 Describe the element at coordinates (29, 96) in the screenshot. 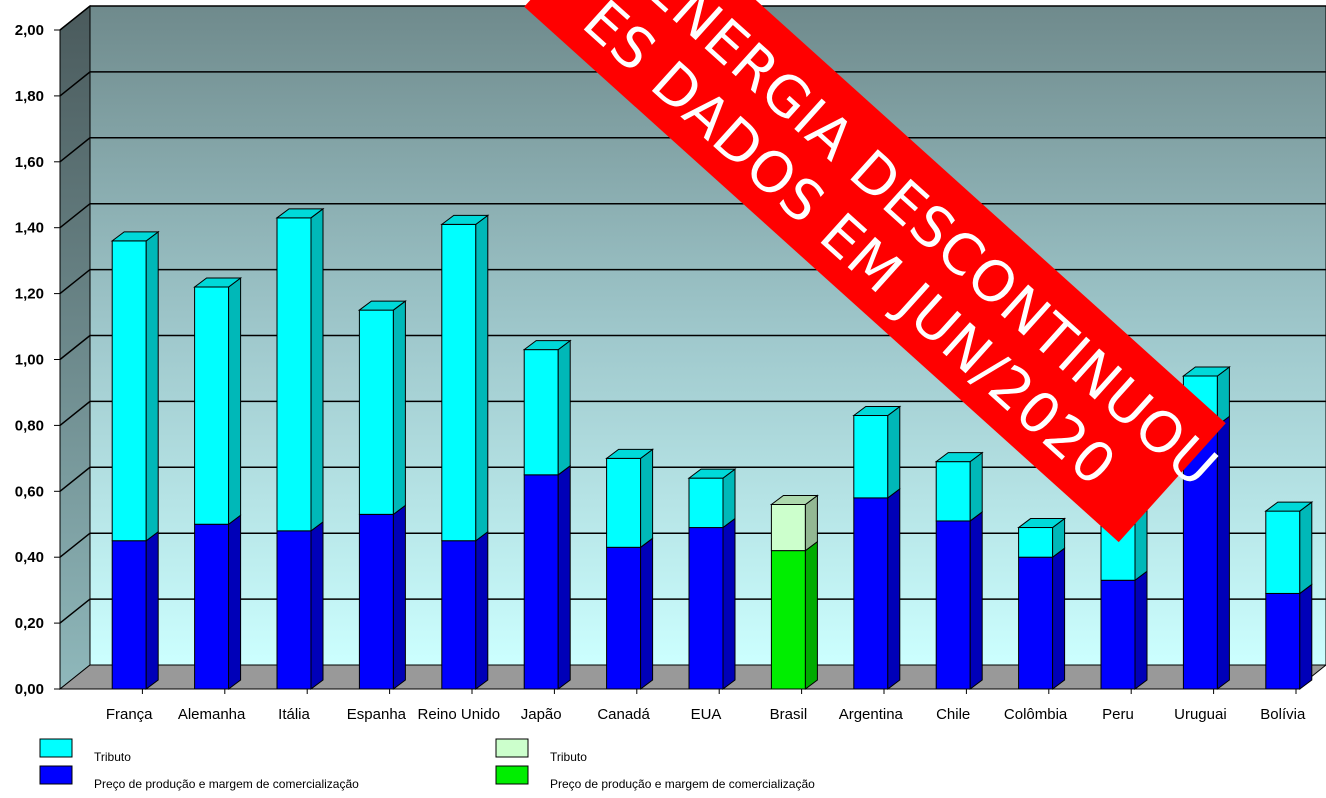

I see `y-tick-label: 1,80` at that location.